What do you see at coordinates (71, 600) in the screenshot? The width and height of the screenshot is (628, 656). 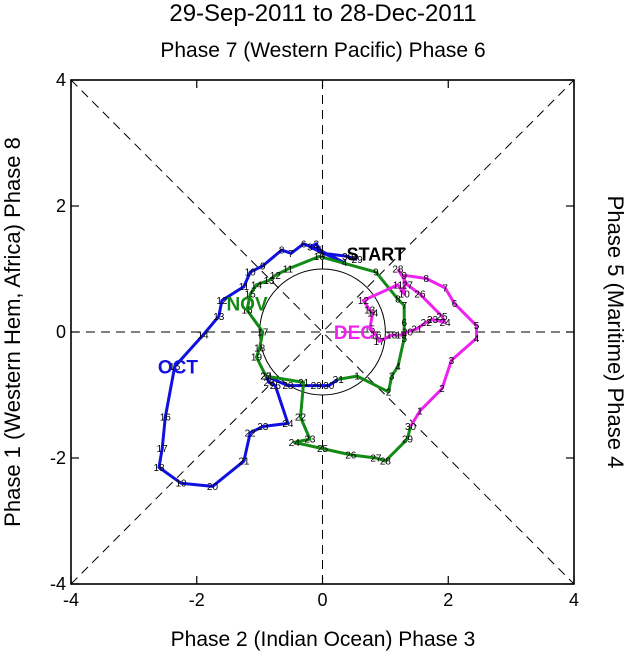 I see `x-tick-label: -4` at bounding box center [71, 600].